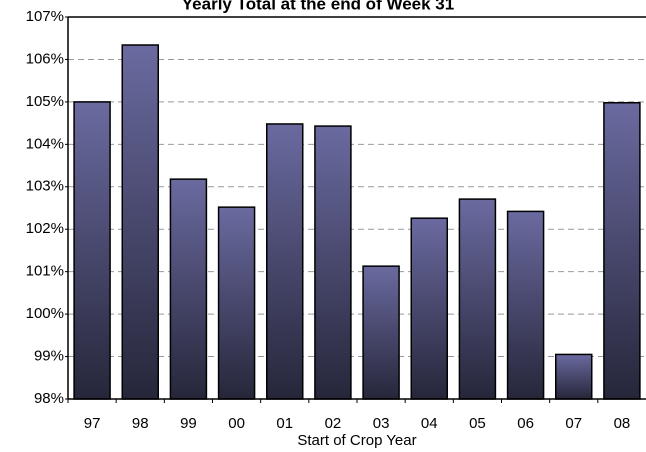  I want to click on y-tick-label: 104%, so click(45, 143).